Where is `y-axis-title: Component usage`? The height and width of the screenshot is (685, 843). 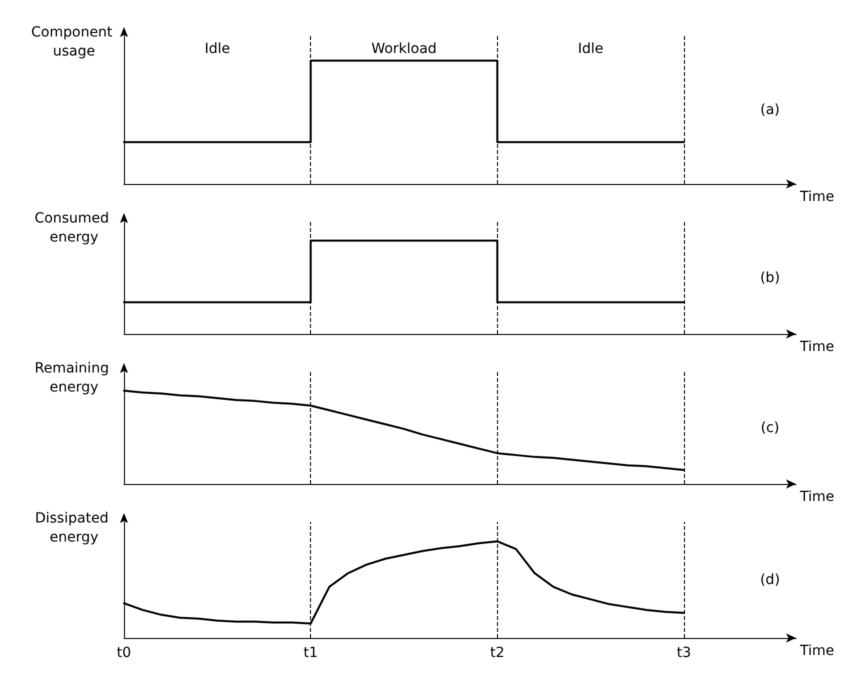
y-axis-title: Component usage is located at coordinates (74, 42).